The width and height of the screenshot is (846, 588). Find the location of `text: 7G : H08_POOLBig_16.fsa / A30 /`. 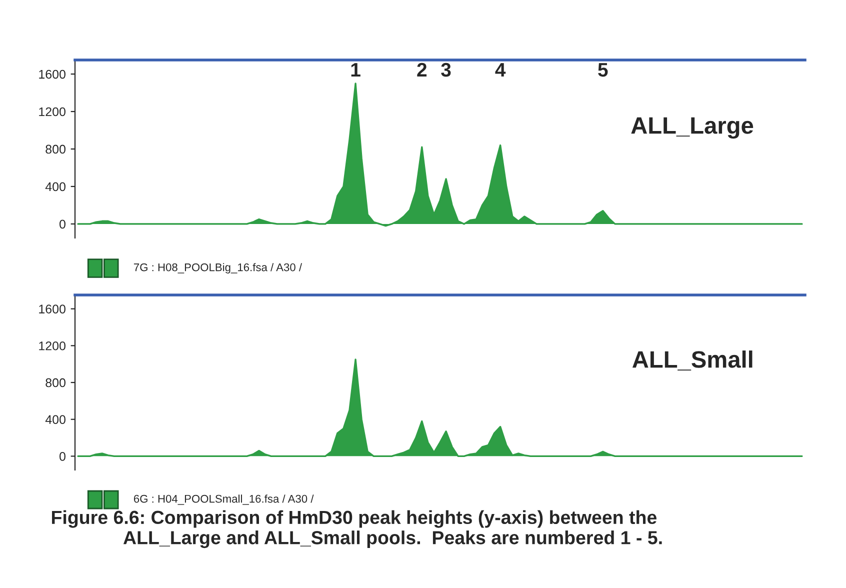

text: 7G : H08_POOLBig_16.fsa / A30 / is located at coordinates (218, 268).